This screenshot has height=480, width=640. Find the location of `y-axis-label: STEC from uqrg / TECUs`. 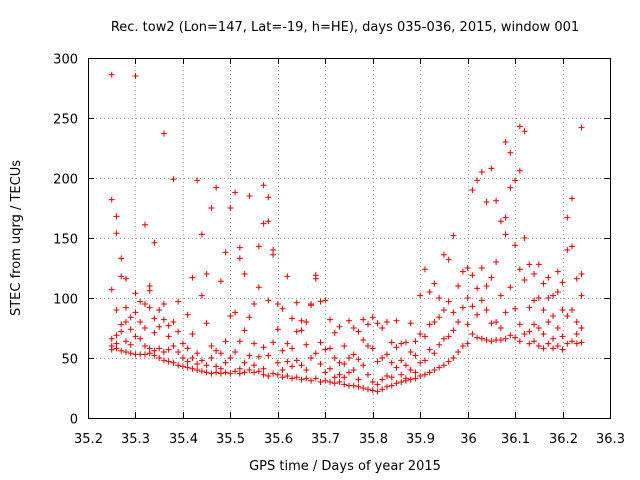

y-axis-label: STEC from uqrg / TECUs is located at coordinates (16, 238).